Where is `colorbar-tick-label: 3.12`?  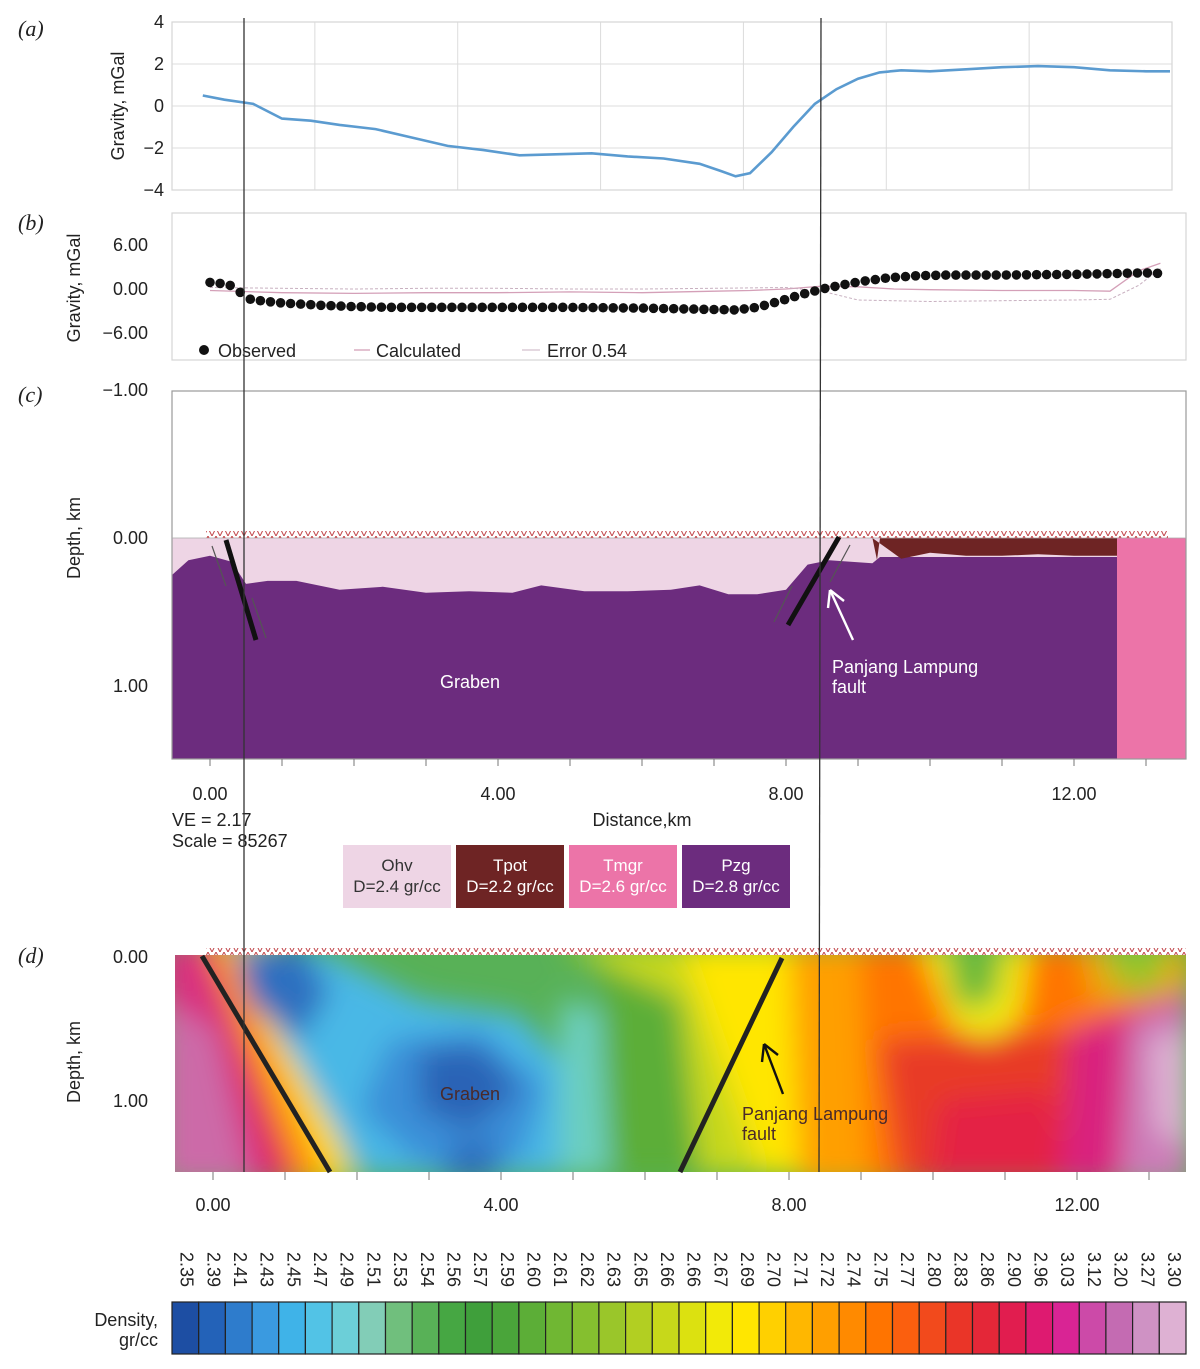 colorbar-tick-label: 3.12 is located at coordinates (1094, 1269).